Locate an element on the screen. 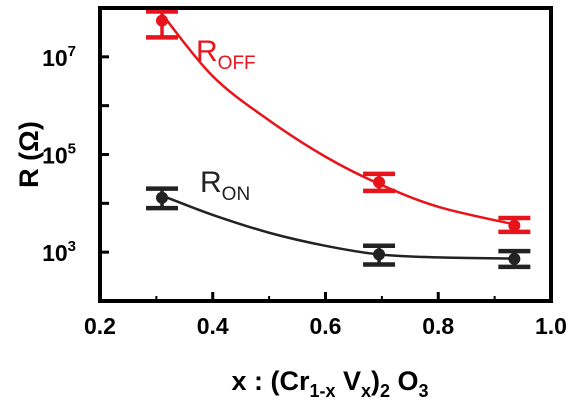 The height and width of the screenshot is (401, 584). series-label-r-off: ROFF is located at coordinates (226, 54).